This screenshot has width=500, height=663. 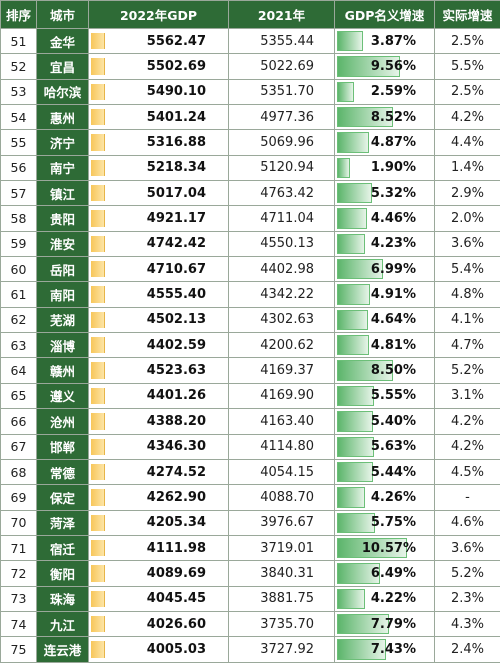 What do you see at coordinates (393, 117) in the screenshot?
I see `nominal-growth-value: 8.52%` at bounding box center [393, 117].